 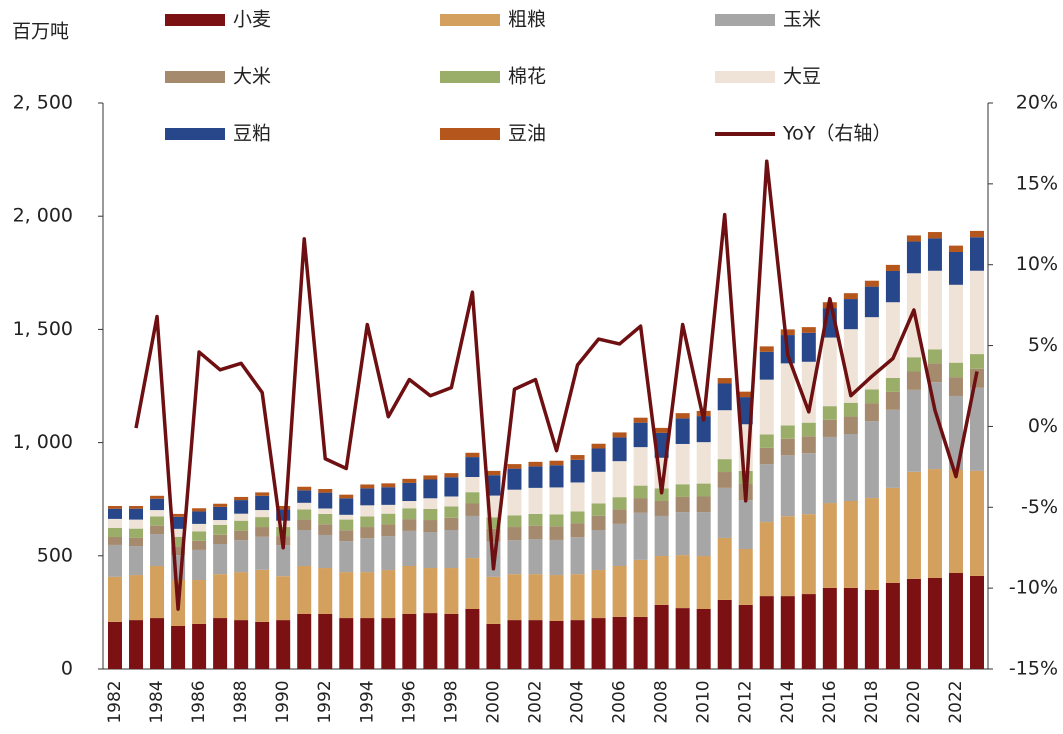 What do you see at coordinates (43, 216) in the screenshot?
I see `y-tick-label: 2, 000` at bounding box center [43, 216].